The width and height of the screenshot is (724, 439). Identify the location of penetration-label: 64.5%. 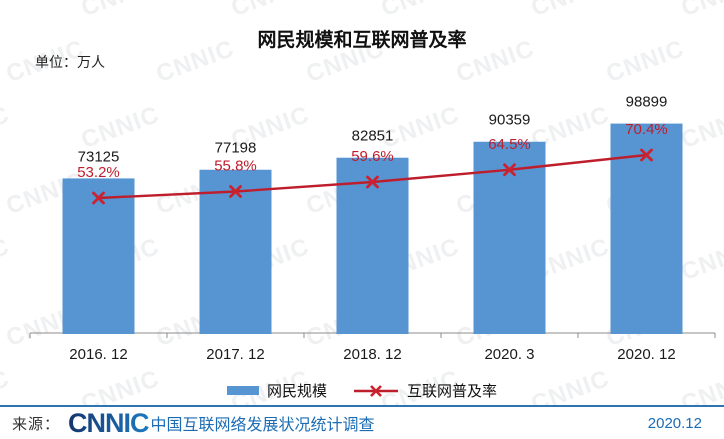
(509, 144).